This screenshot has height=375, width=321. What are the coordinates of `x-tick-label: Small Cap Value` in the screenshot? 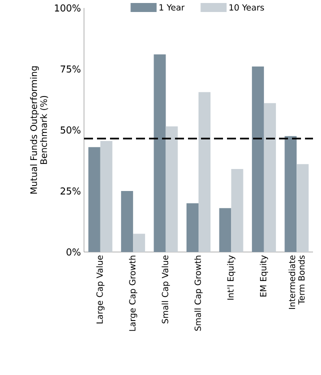 It's located at (166, 289).